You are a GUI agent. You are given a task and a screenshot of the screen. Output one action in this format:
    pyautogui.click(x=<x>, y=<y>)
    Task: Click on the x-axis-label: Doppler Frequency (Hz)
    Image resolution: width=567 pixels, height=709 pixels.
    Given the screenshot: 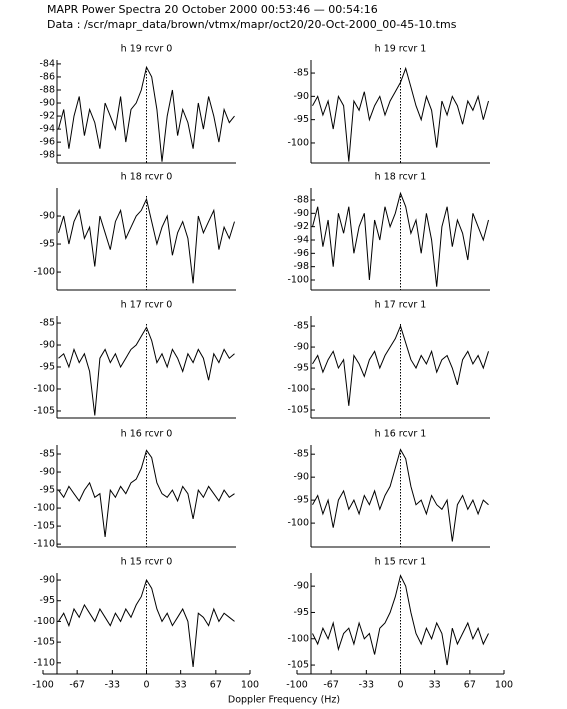 What is the action you would take?
    pyautogui.click(x=284, y=700)
    